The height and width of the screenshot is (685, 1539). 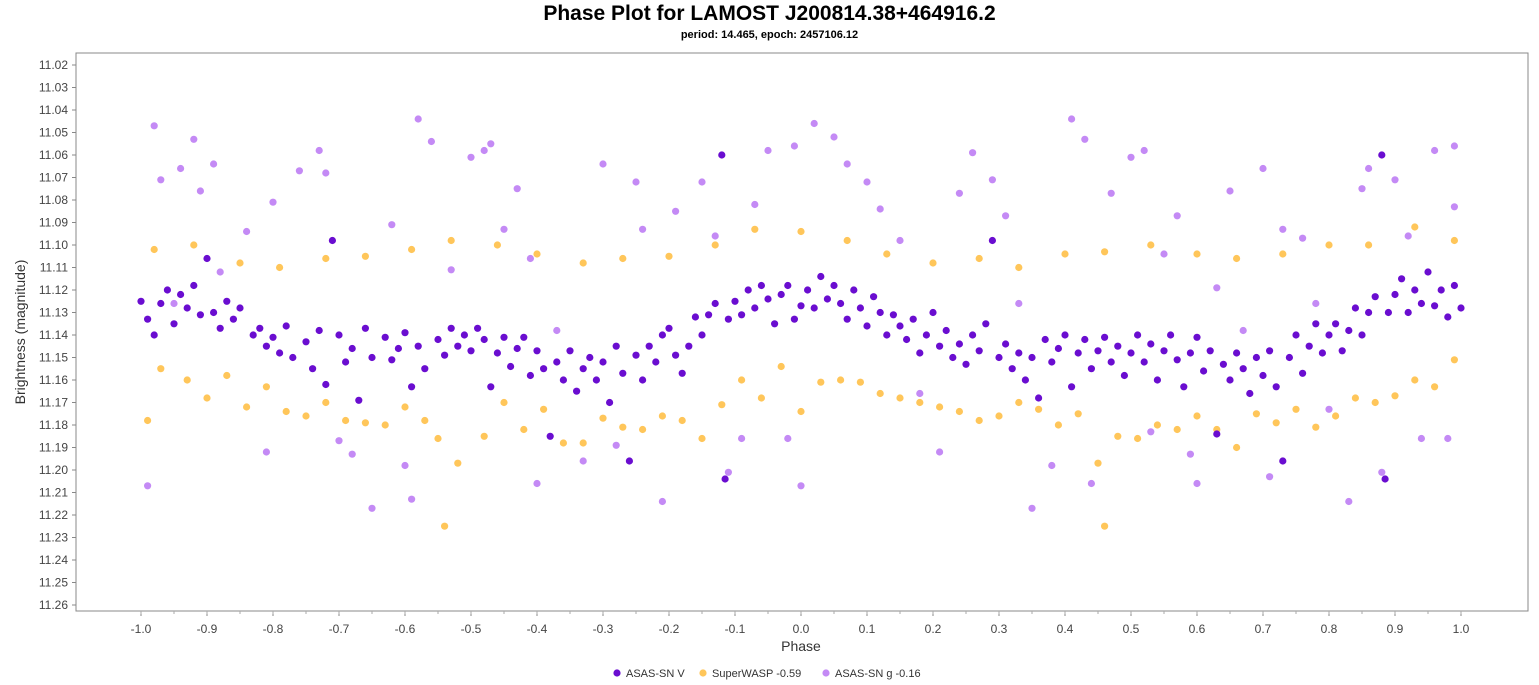 I want to click on y-tick-label: 11.11, so click(x=54, y=268).